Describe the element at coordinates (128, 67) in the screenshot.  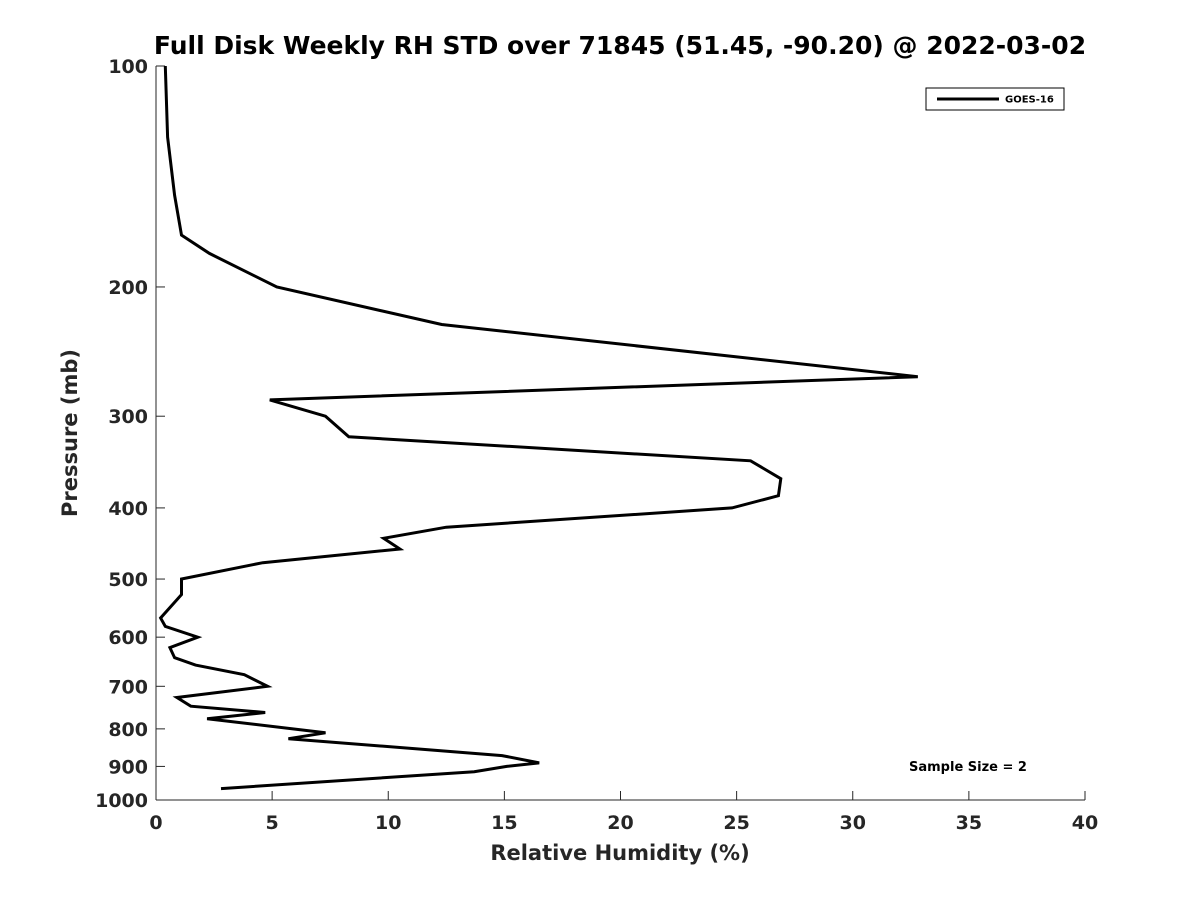
I see `y-tick-label: 100` at that location.